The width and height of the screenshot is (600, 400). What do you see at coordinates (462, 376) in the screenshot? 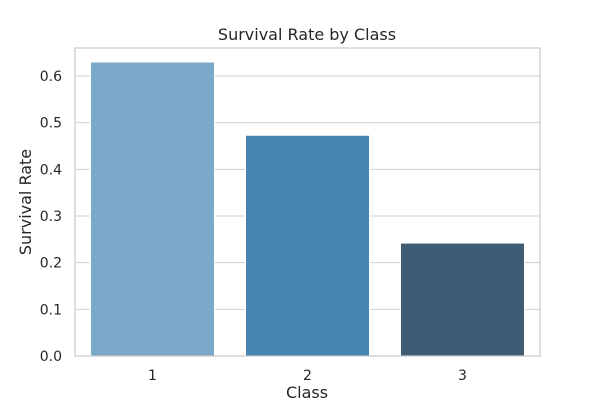
I see `x-tick-label: 3` at bounding box center [462, 376].